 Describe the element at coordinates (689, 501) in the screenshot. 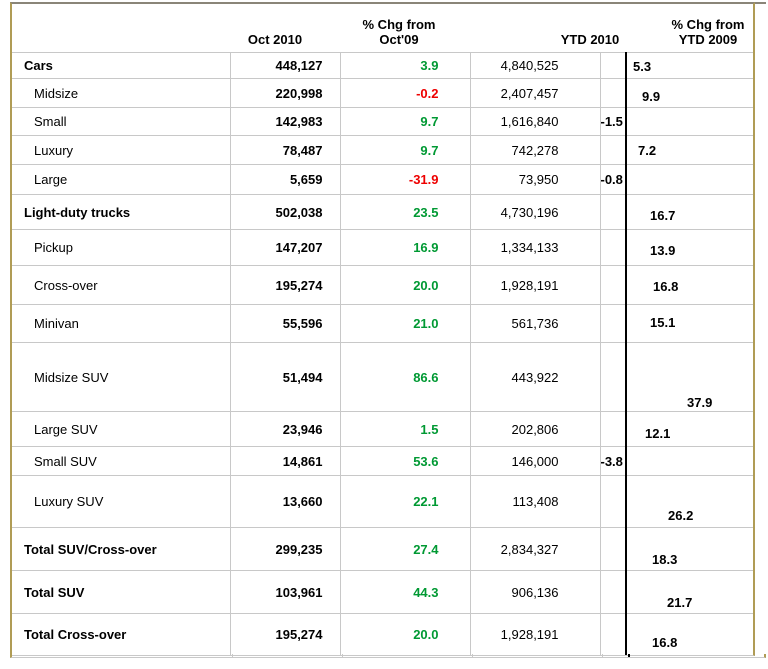

I see `cell-pct-chg-ytd09: 26.2` at that location.